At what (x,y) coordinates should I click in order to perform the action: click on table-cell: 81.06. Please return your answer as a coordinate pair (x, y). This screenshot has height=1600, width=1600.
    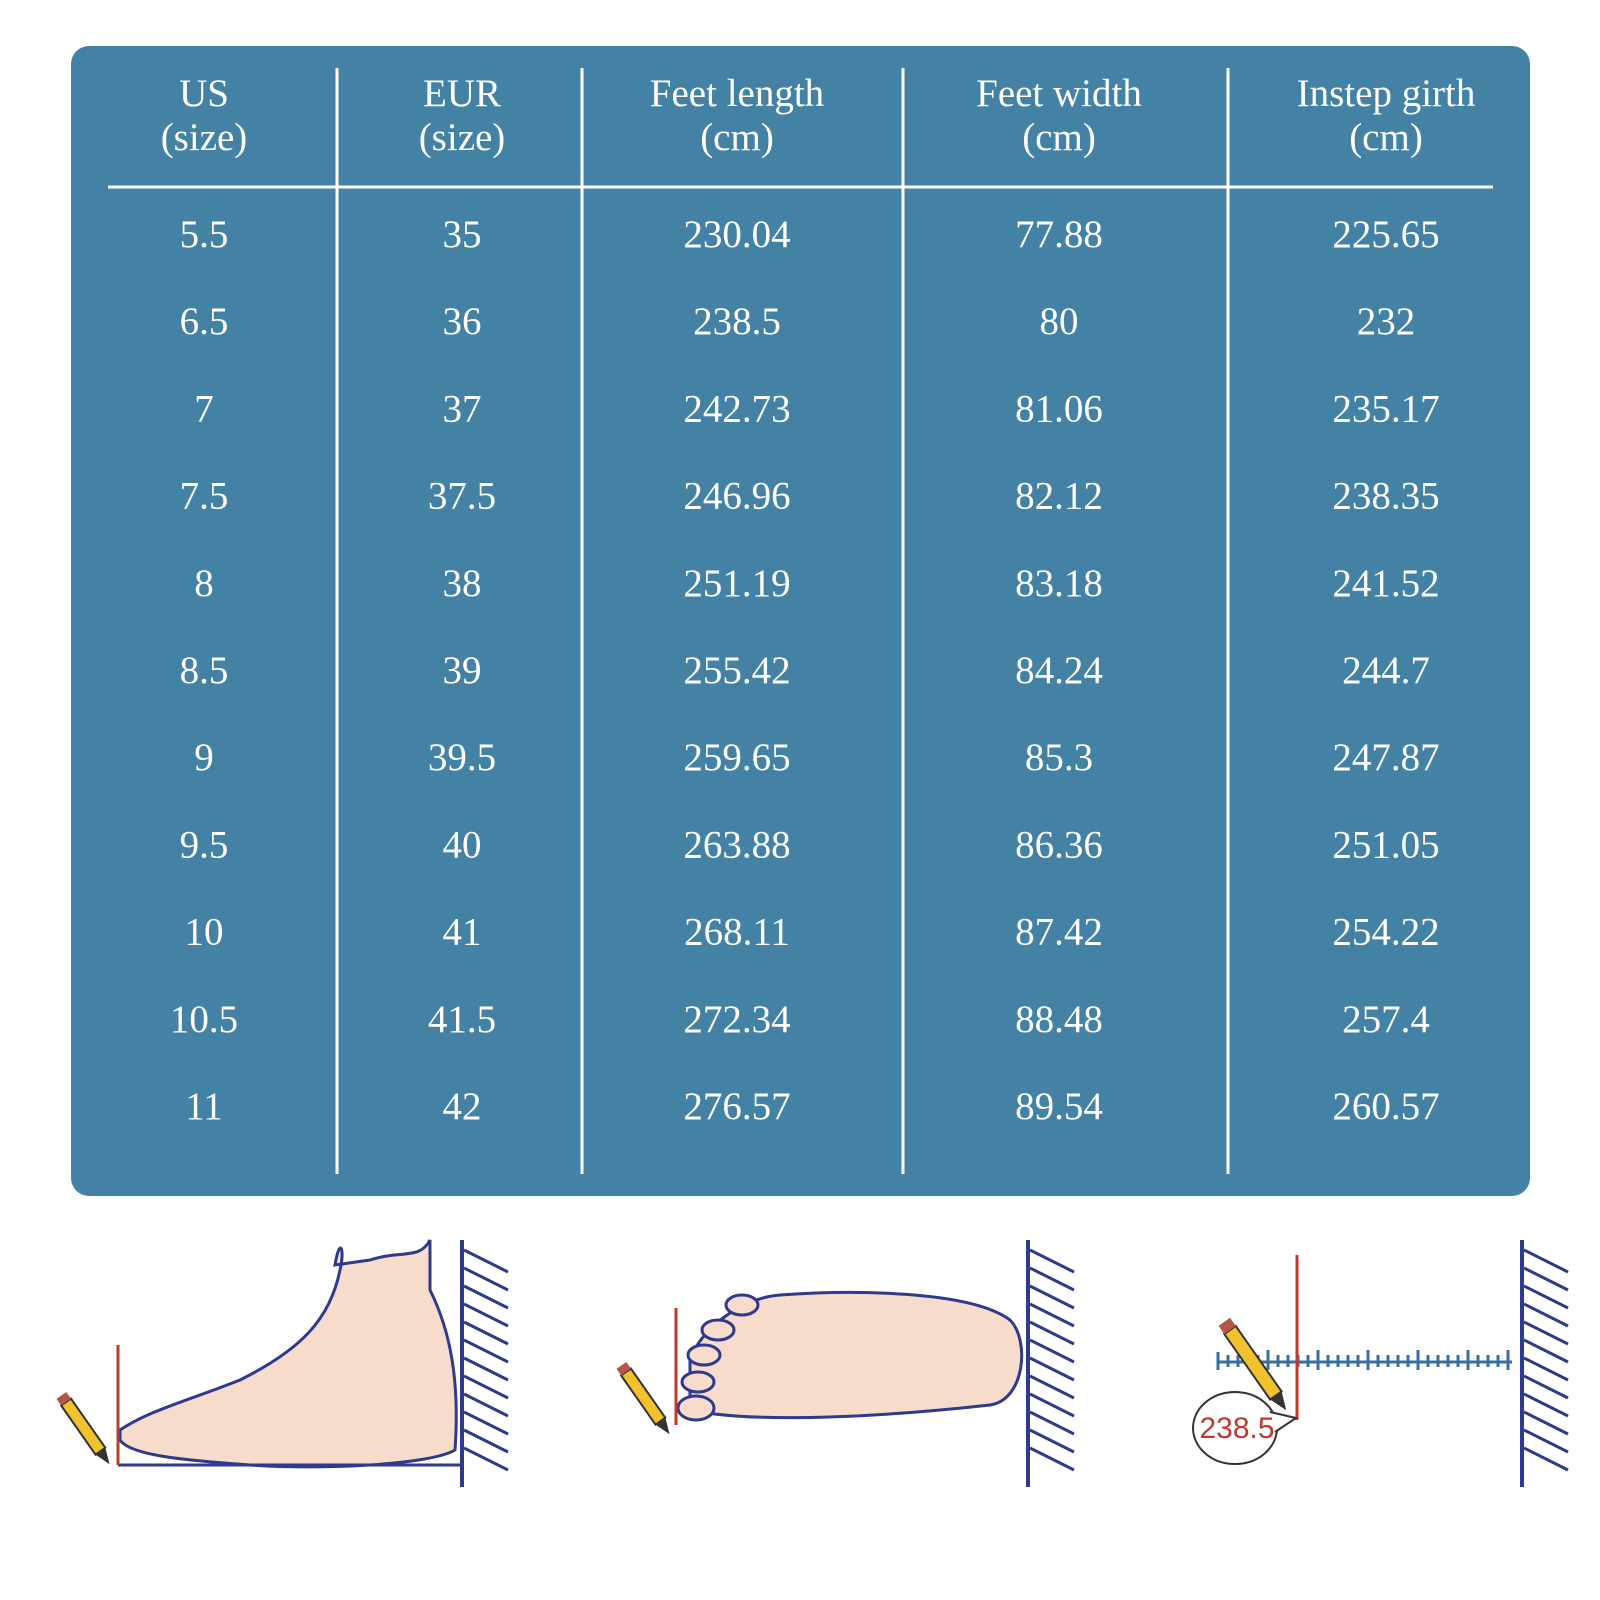
    Looking at the image, I should click on (1059, 408).